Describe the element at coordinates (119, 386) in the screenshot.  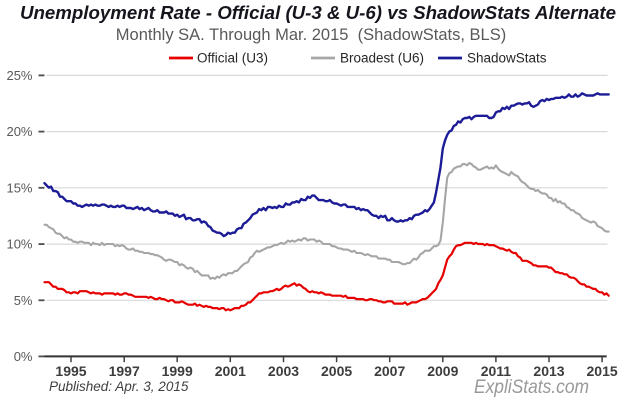
I see `svg-text: Published: Apr. 3, 2015` at that location.